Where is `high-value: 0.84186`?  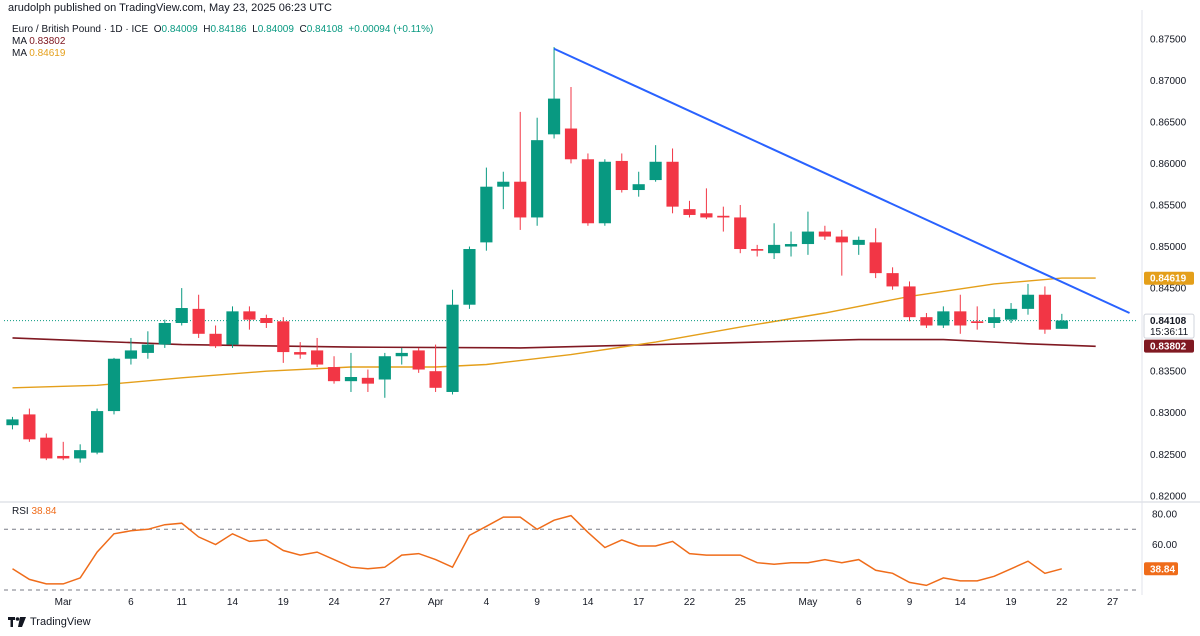
high-value: 0.84186 is located at coordinates (228, 29).